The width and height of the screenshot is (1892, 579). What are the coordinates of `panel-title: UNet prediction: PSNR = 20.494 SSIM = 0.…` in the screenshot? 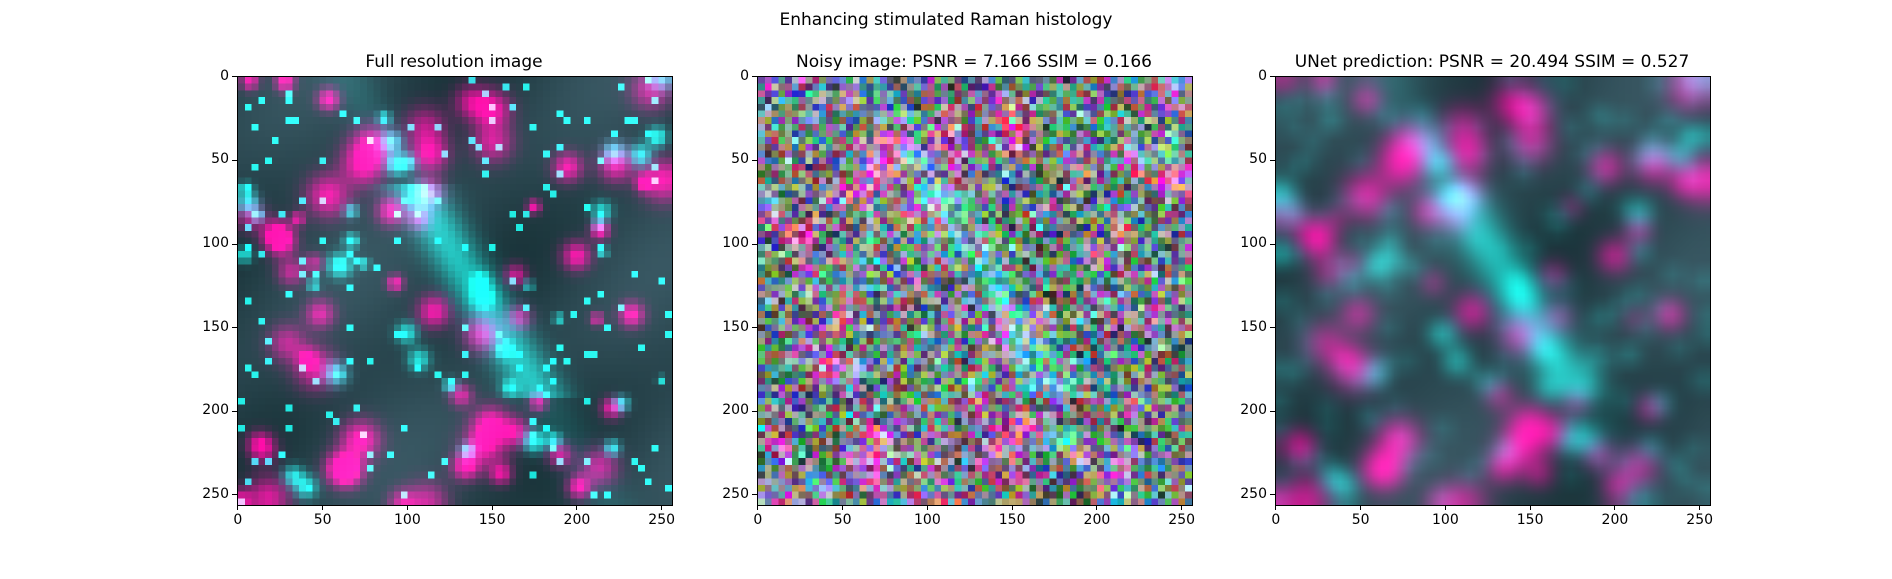 It's located at (1492, 62).